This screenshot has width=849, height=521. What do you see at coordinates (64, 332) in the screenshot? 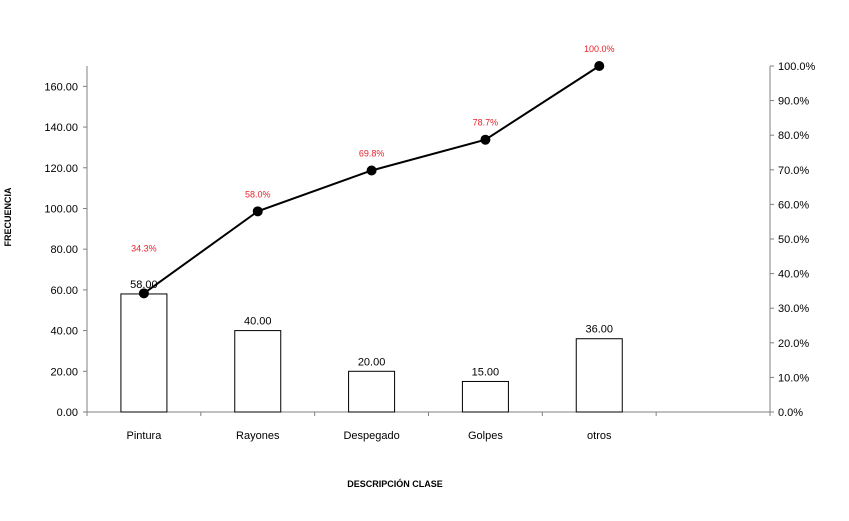
I see `y-tick-label: 40.00` at bounding box center [64, 332].